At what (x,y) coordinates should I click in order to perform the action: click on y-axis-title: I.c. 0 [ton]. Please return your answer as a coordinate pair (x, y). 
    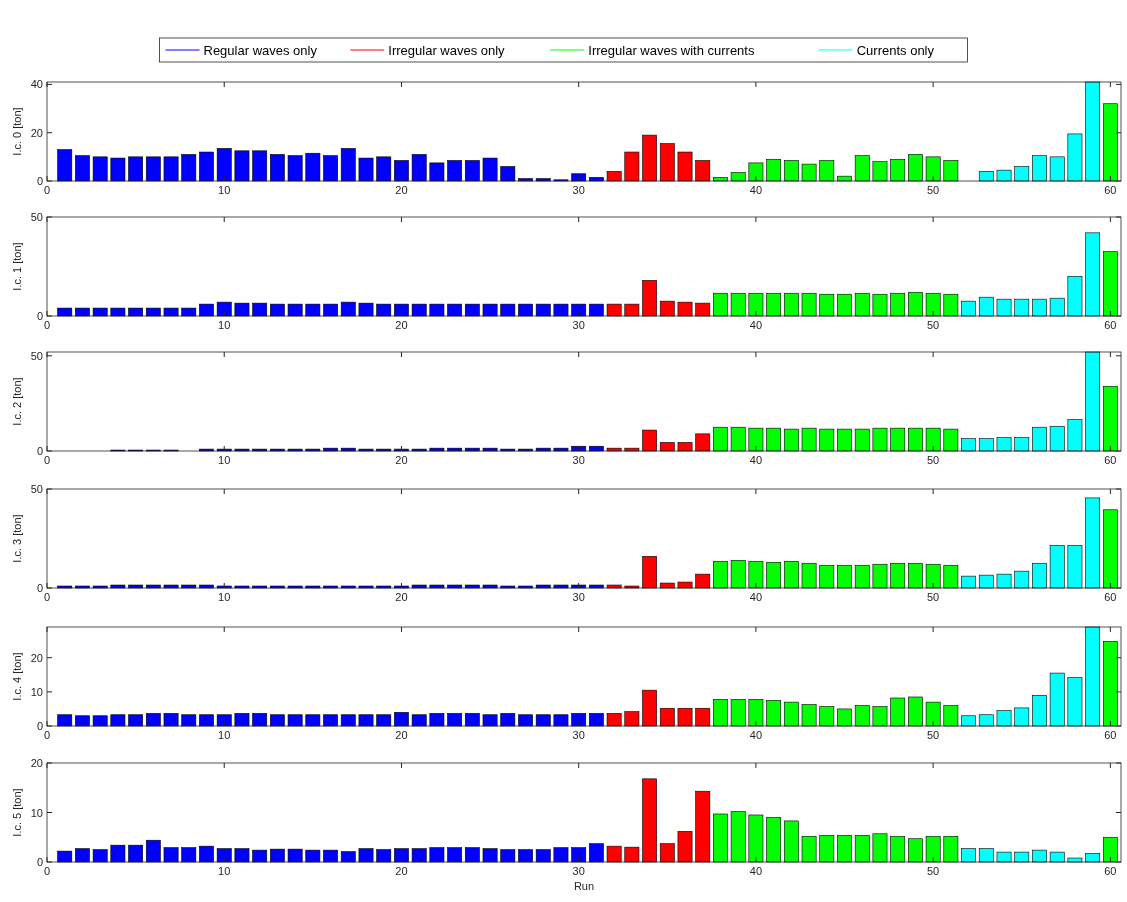
    Looking at the image, I should click on (17, 131).